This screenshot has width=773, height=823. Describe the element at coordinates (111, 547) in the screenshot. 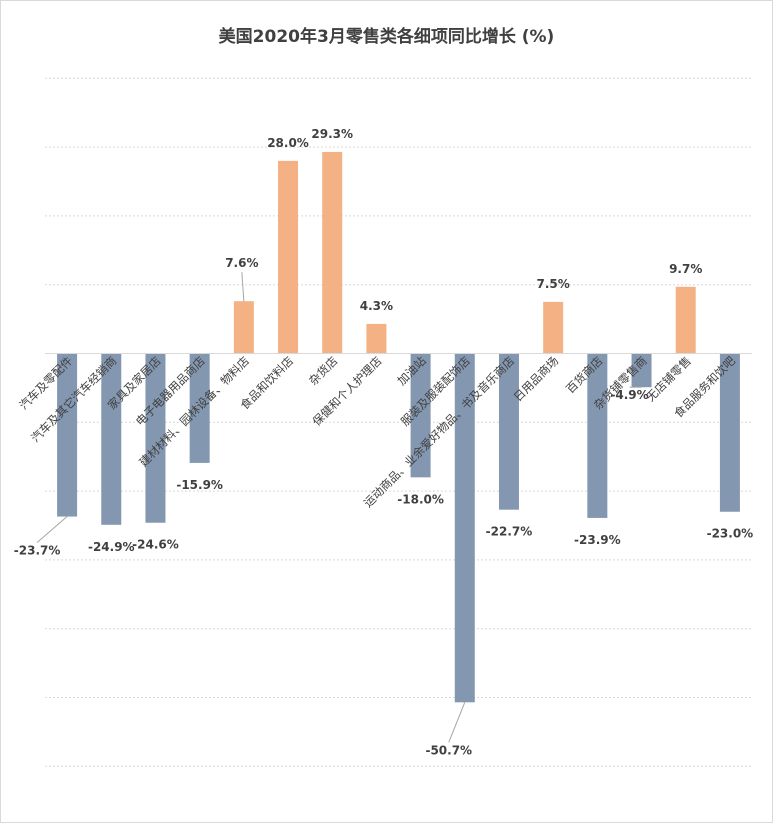

I see `data-label: -24.9%` at that location.